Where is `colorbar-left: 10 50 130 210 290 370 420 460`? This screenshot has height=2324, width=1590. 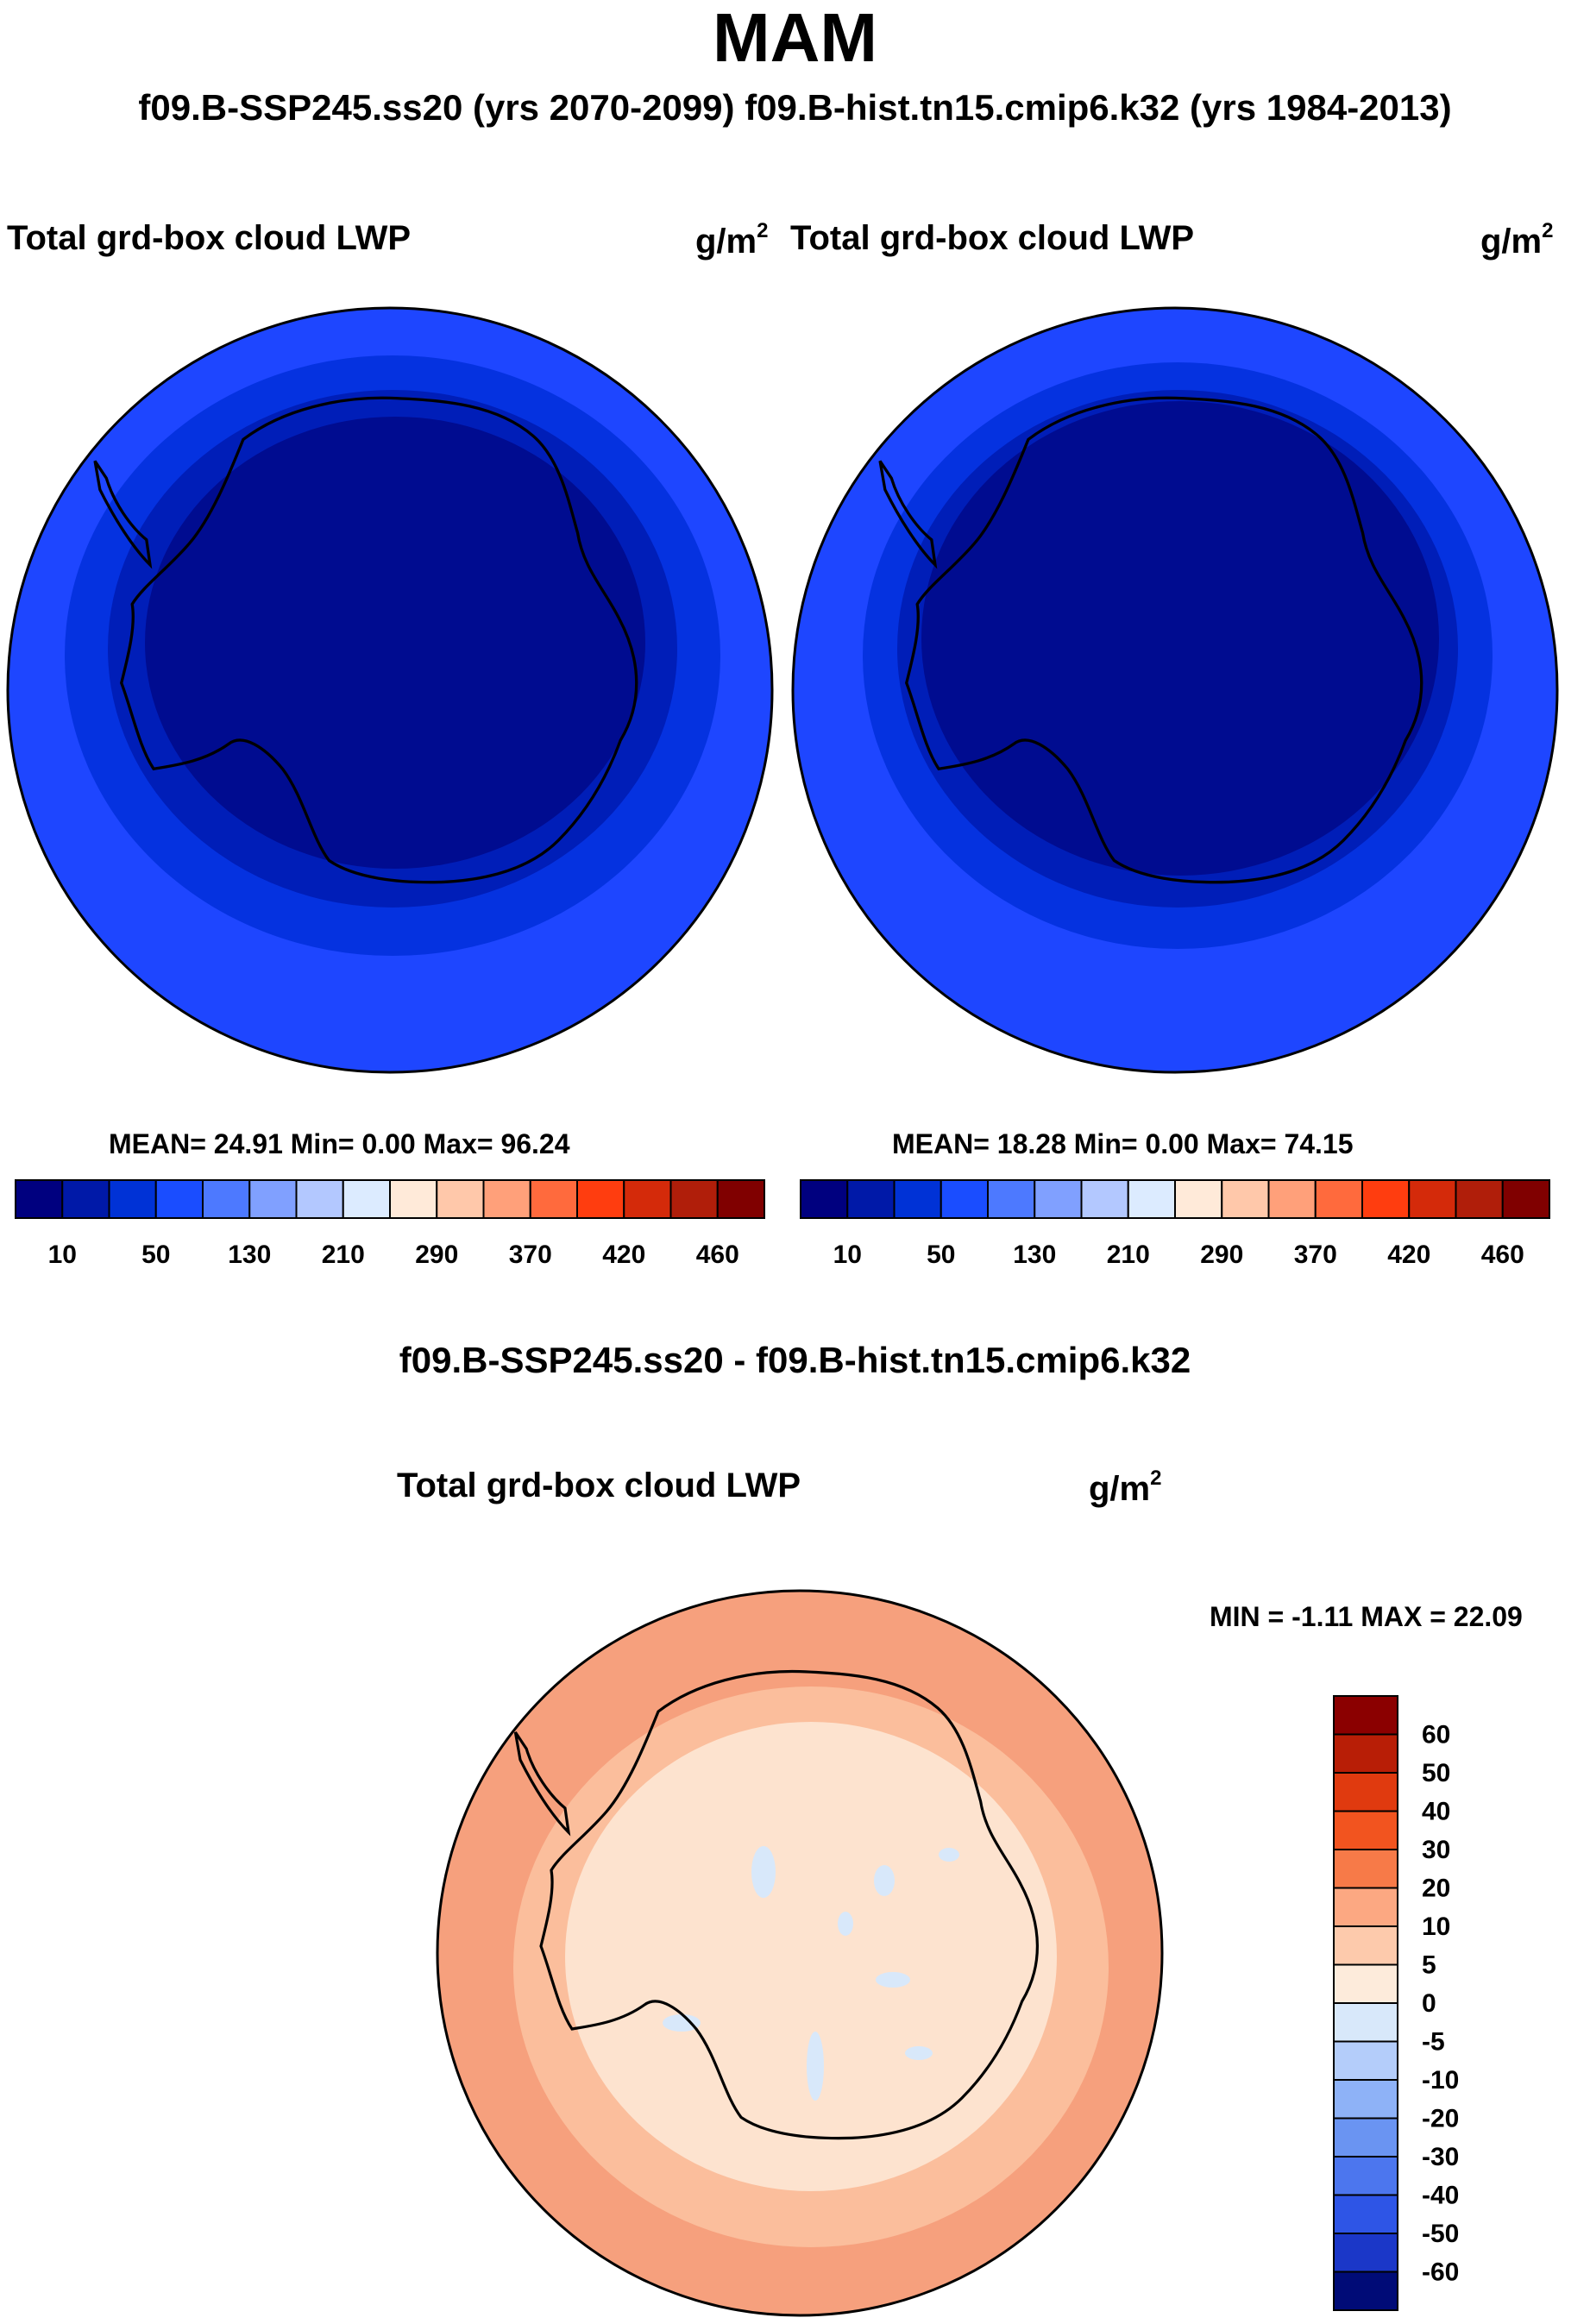
colorbar-left: 10 50 130 210 290 370 420 460 is located at coordinates (390, 1224).